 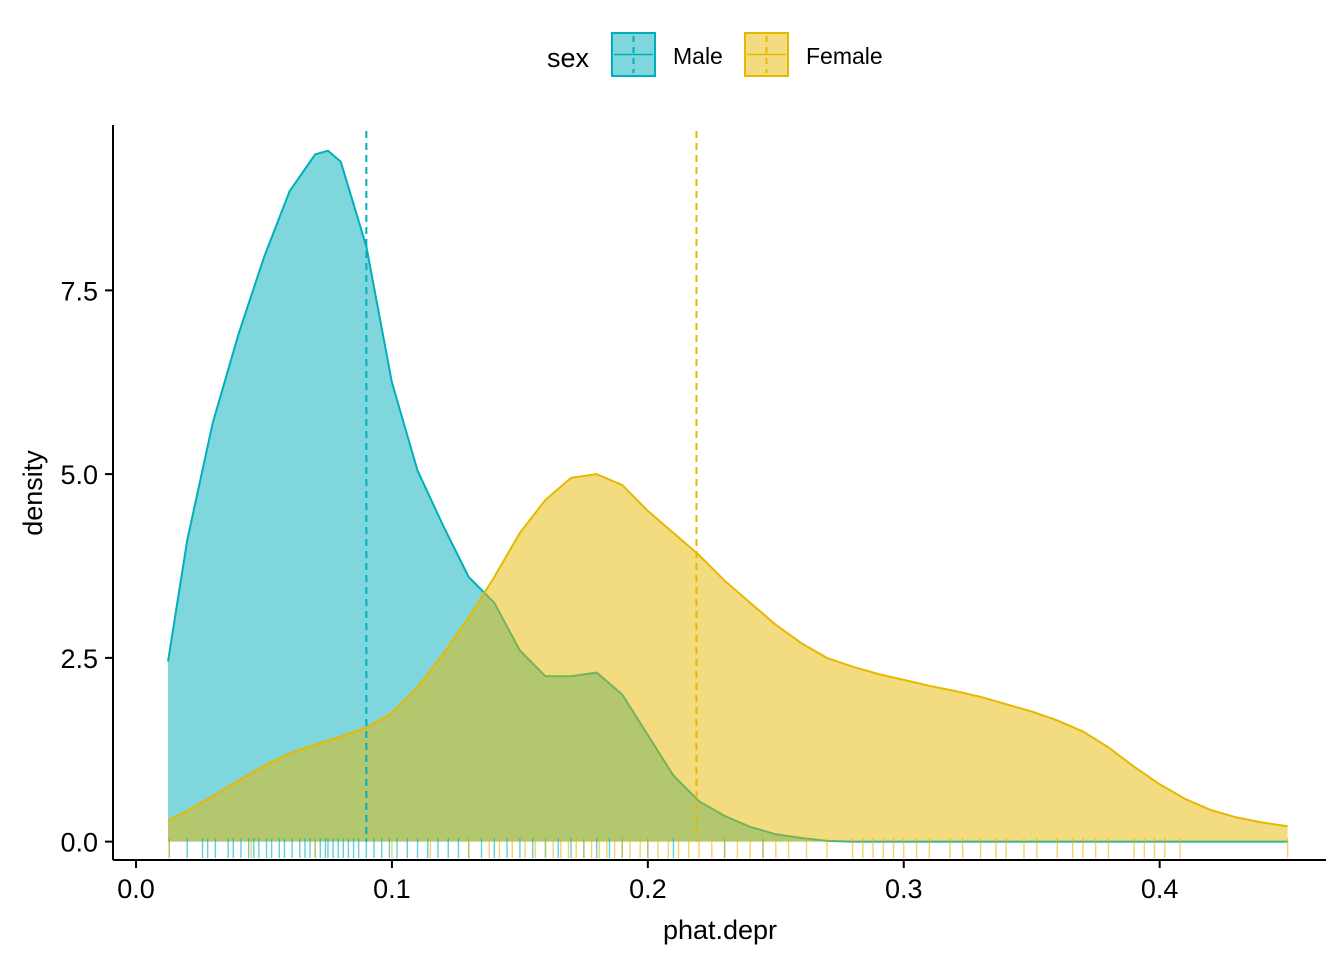 I want to click on y-tick-label: 0.0, so click(x=79, y=843).